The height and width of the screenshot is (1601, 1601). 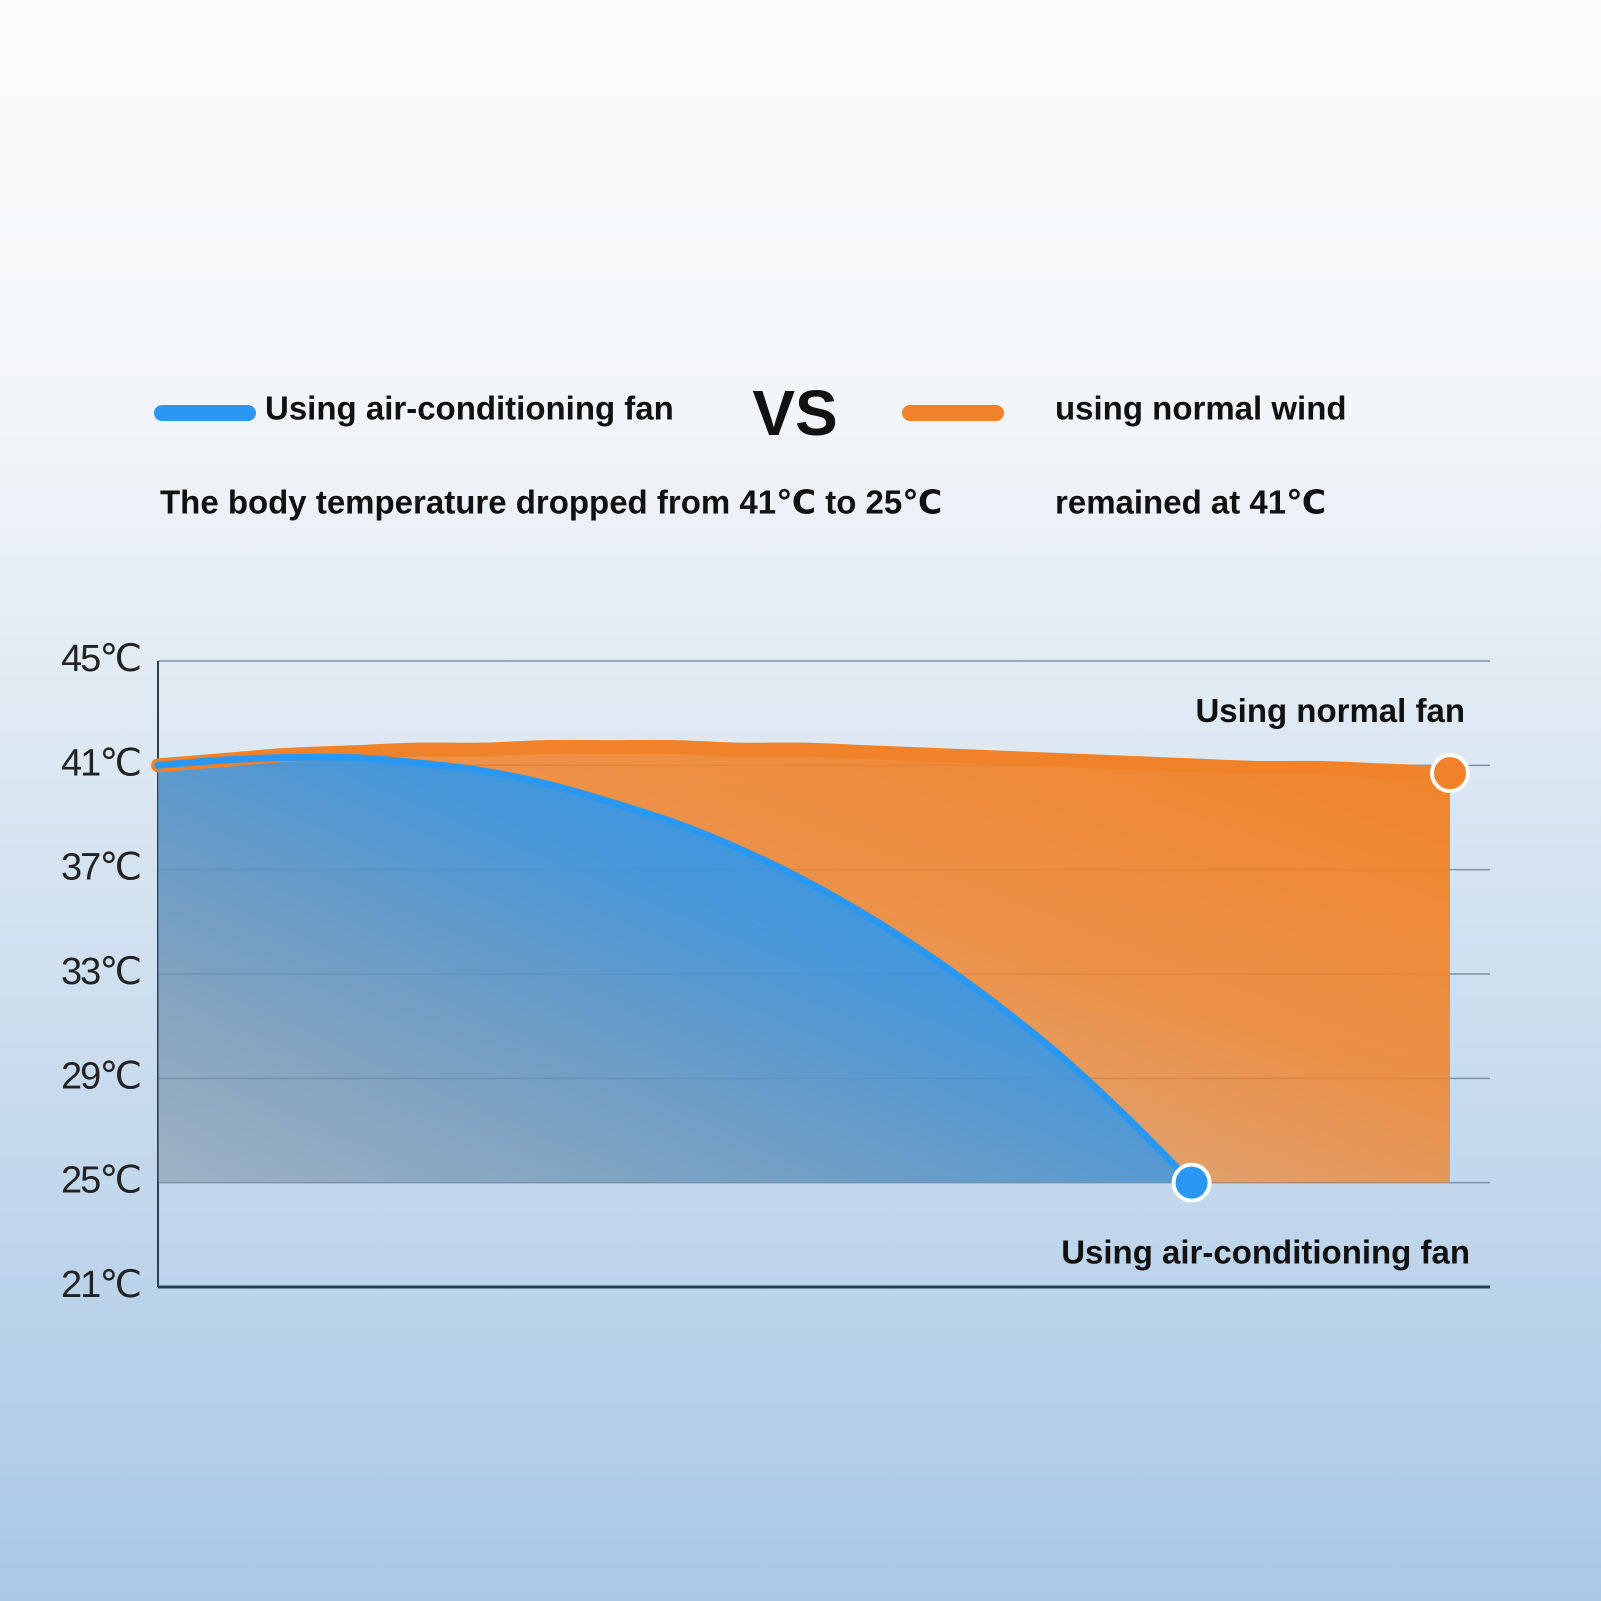 What do you see at coordinates (804, 760) in the screenshot?
I see `line` at bounding box center [804, 760].